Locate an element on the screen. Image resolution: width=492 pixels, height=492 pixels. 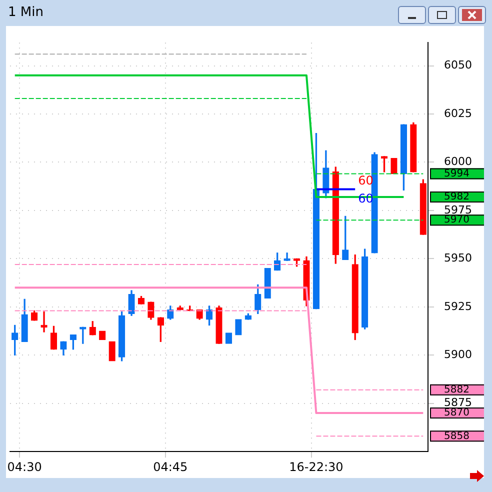
y-tick-label: 6050 is located at coordinates (458, 65).